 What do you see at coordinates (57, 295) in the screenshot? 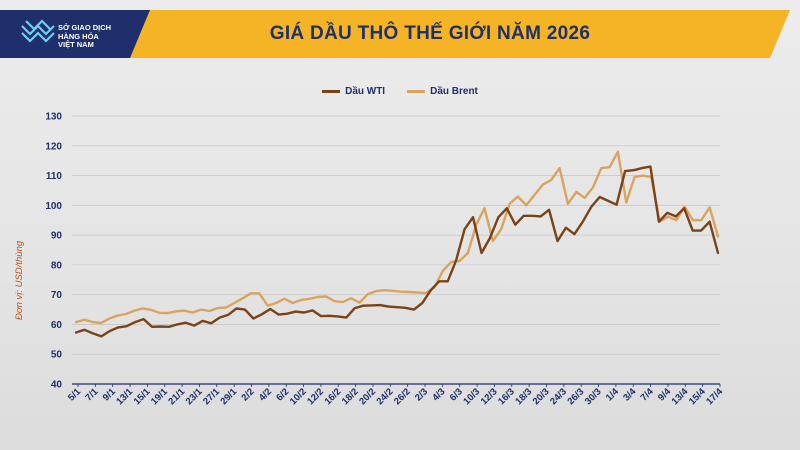
I see `y-tick-label: 70` at bounding box center [57, 295].